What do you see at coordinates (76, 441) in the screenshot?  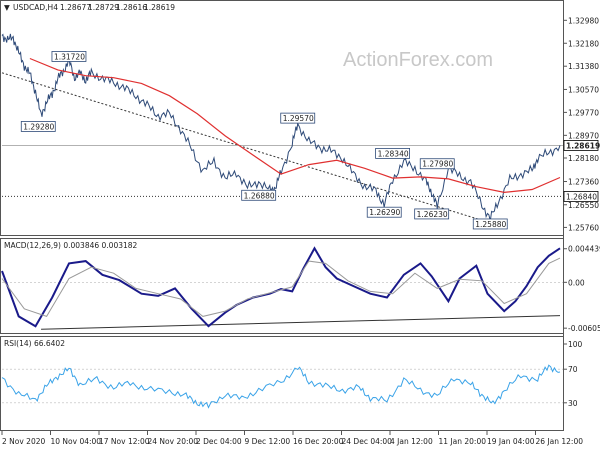 I see `x-tick-label: 10 Nov 04:00` at bounding box center [76, 441].